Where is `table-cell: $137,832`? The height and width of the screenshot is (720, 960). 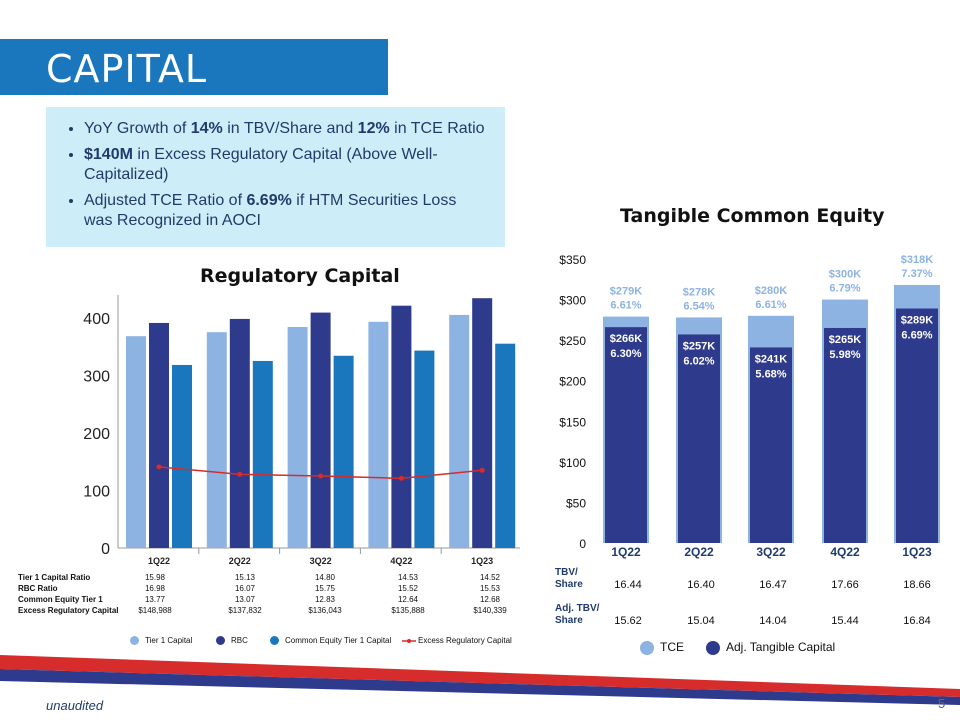
table-cell: $137,832 is located at coordinates (245, 610).